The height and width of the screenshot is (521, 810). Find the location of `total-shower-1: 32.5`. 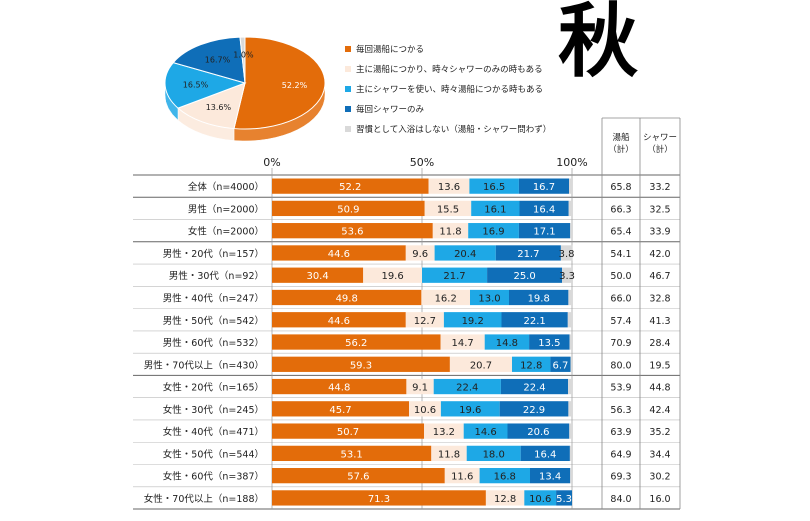

total-shower-1: 32.5 is located at coordinates (659, 209).